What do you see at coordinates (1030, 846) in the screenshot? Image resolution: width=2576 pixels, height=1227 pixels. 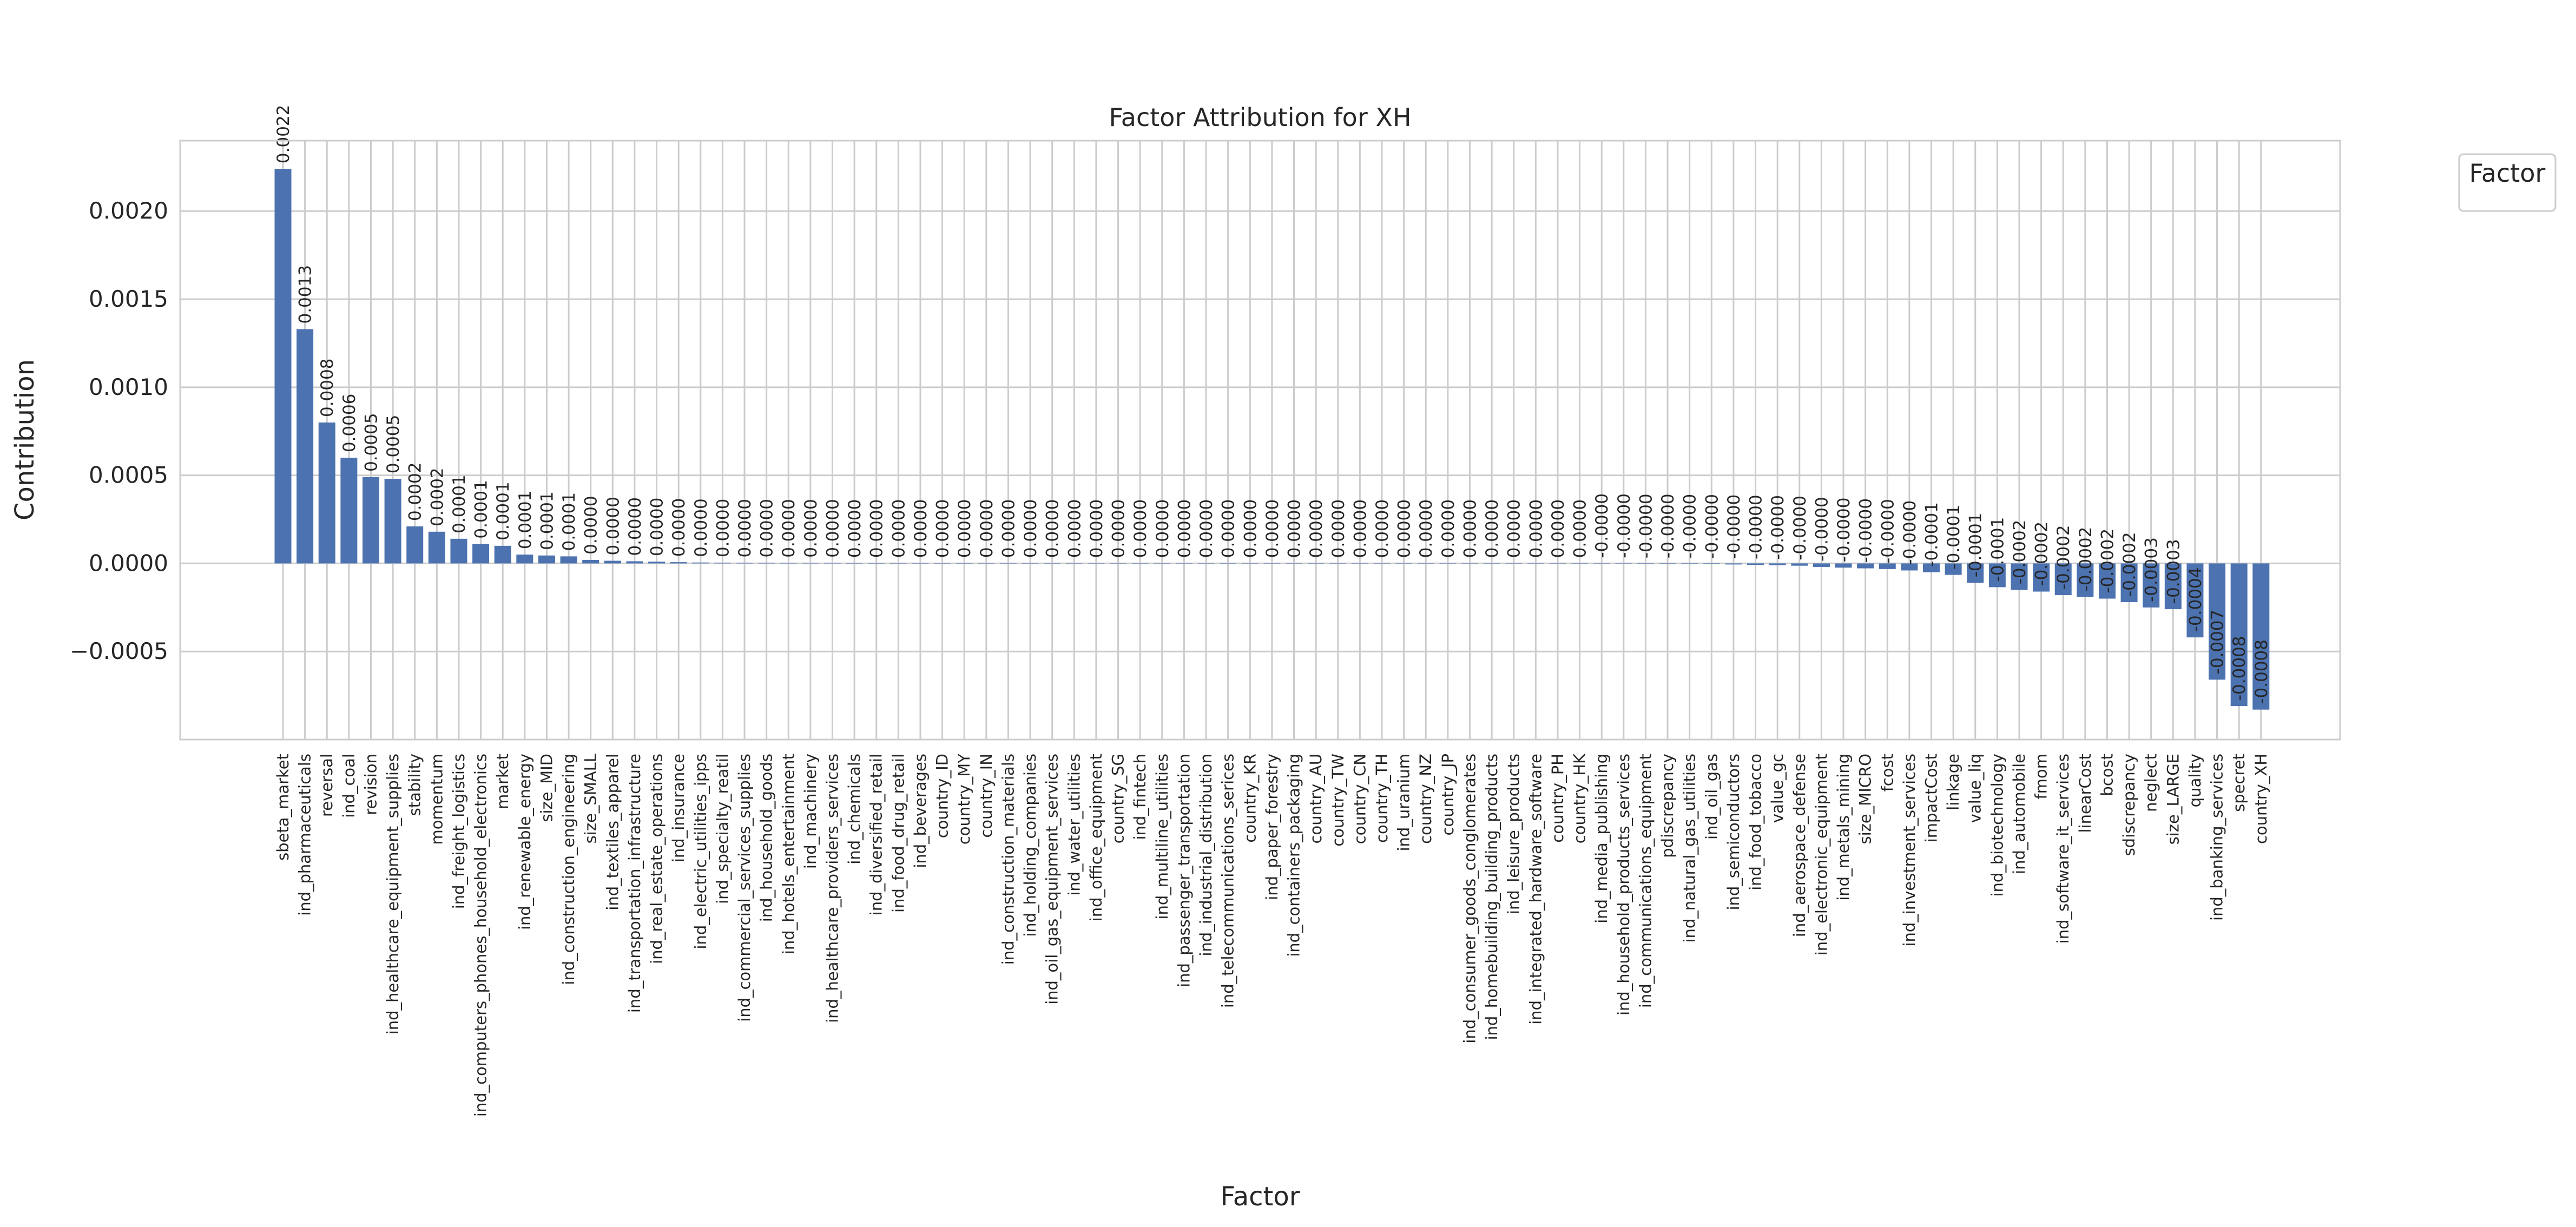 I see `x-tick-label: ind_holding_companies` at bounding box center [1030, 846].